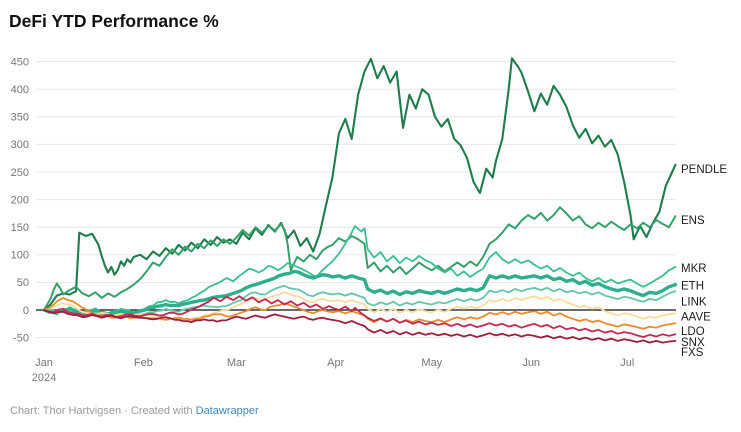 The image size is (741, 432). What do you see at coordinates (23, 283) in the screenshot?
I see `y-tick-label: 50` at bounding box center [23, 283].